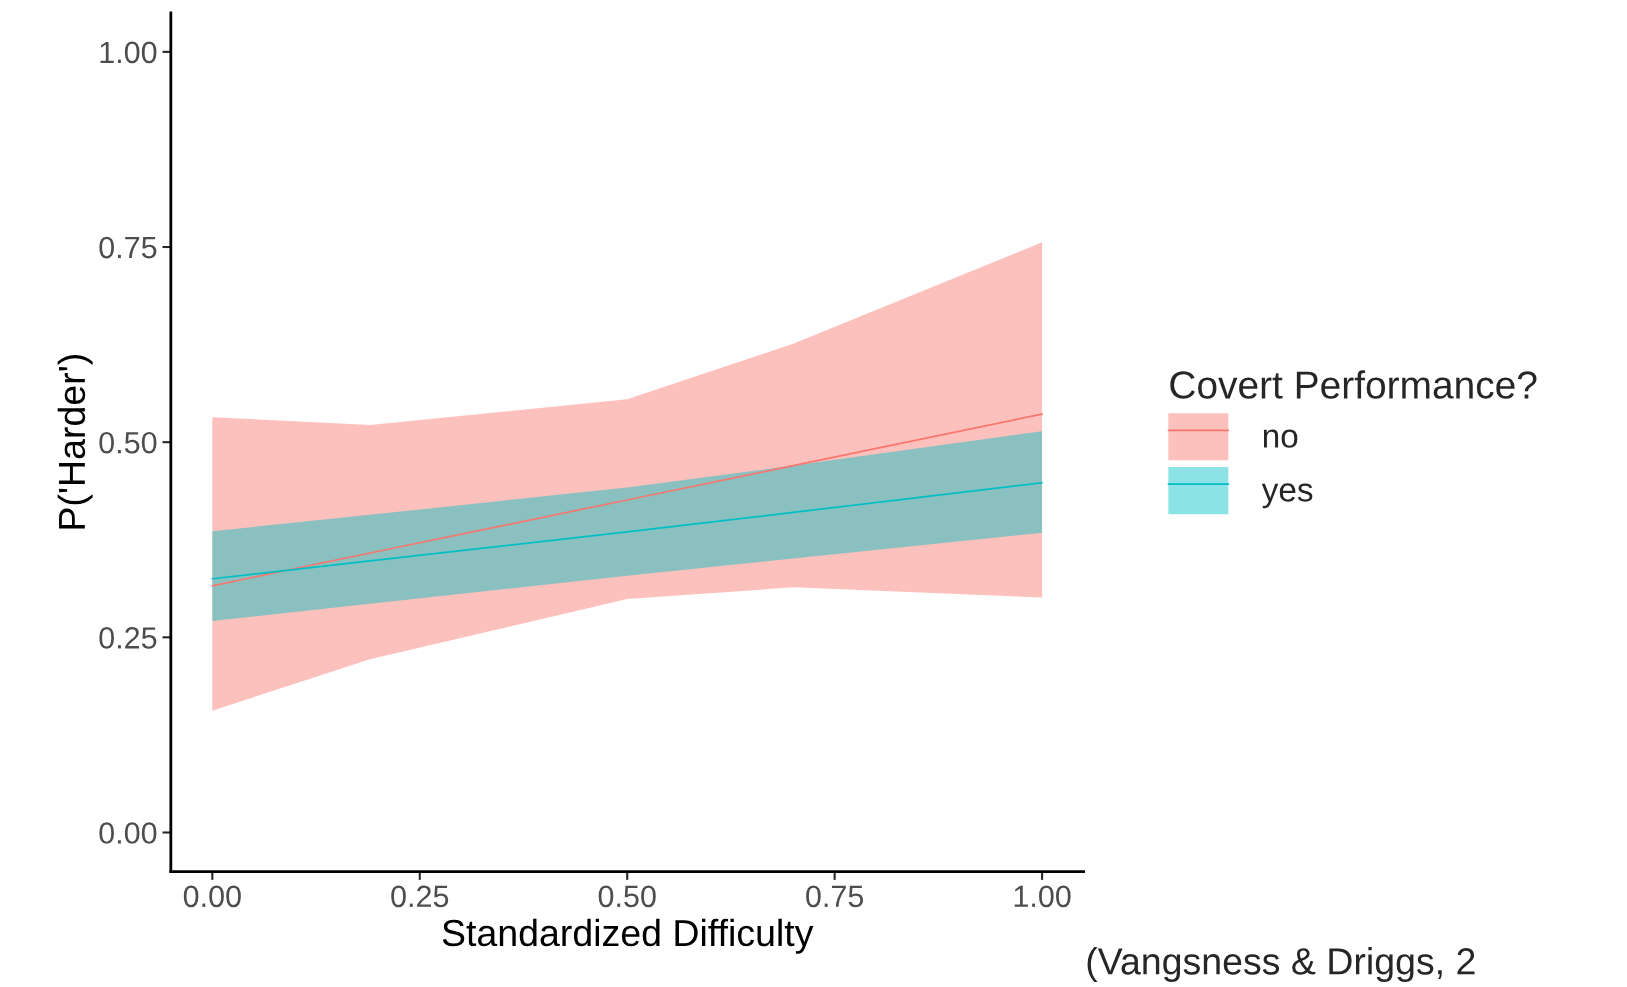 The image size is (1627, 987). What do you see at coordinates (1280, 438) in the screenshot?
I see `legend-label: no` at bounding box center [1280, 438].